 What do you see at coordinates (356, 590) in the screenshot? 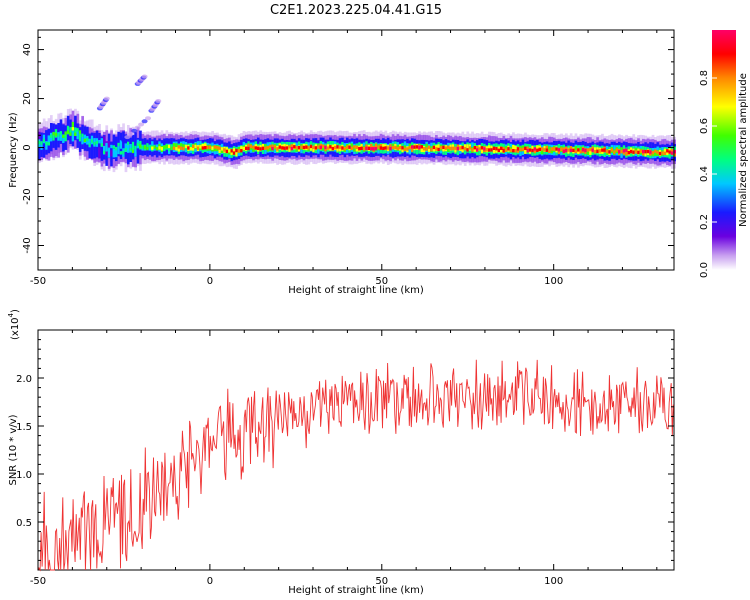
I see `snr-xlabel: Height of straight line (km)` at bounding box center [356, 590].